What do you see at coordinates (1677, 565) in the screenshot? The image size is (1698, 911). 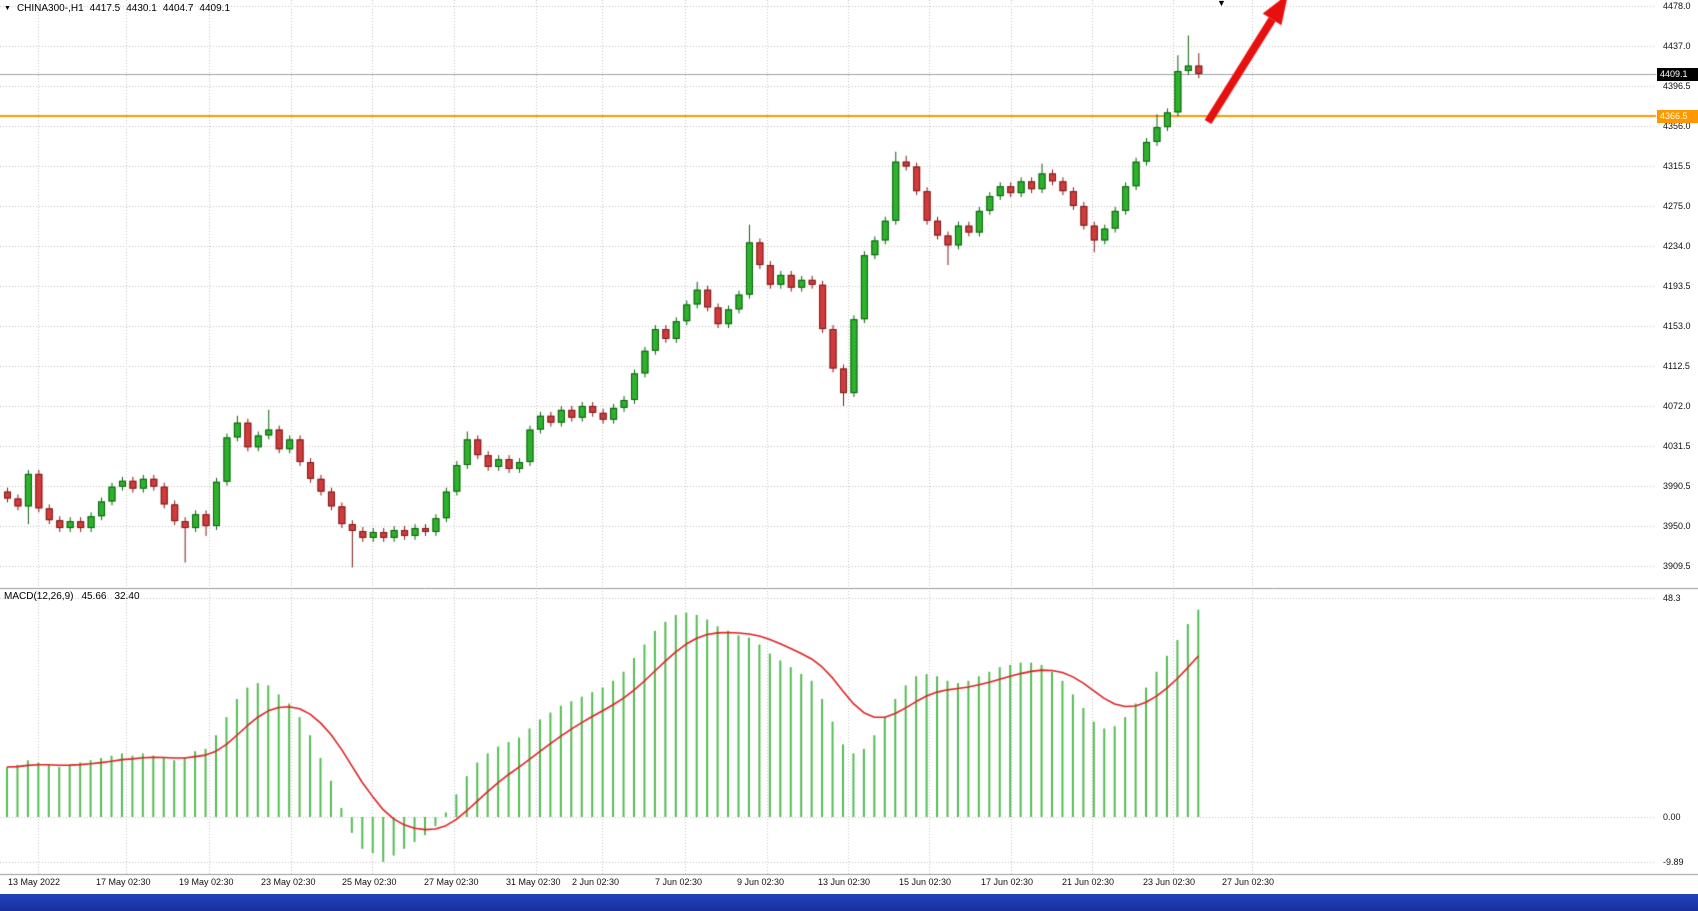 I see `price-tick-label: 3909.5` at bounding box center [1677, 565].